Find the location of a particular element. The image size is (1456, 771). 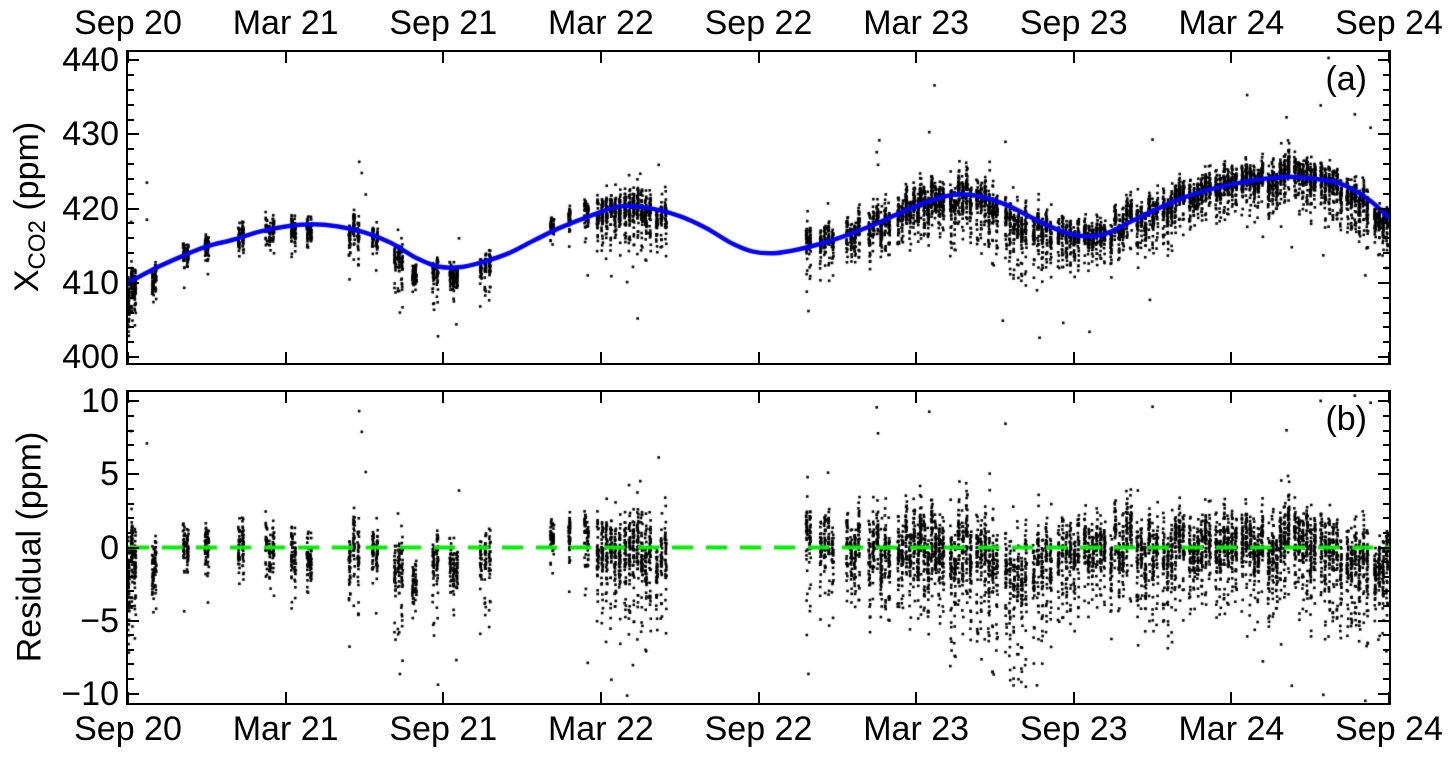

x-tick-label-top: Sep 24 is located at coordinates (1389, 23).